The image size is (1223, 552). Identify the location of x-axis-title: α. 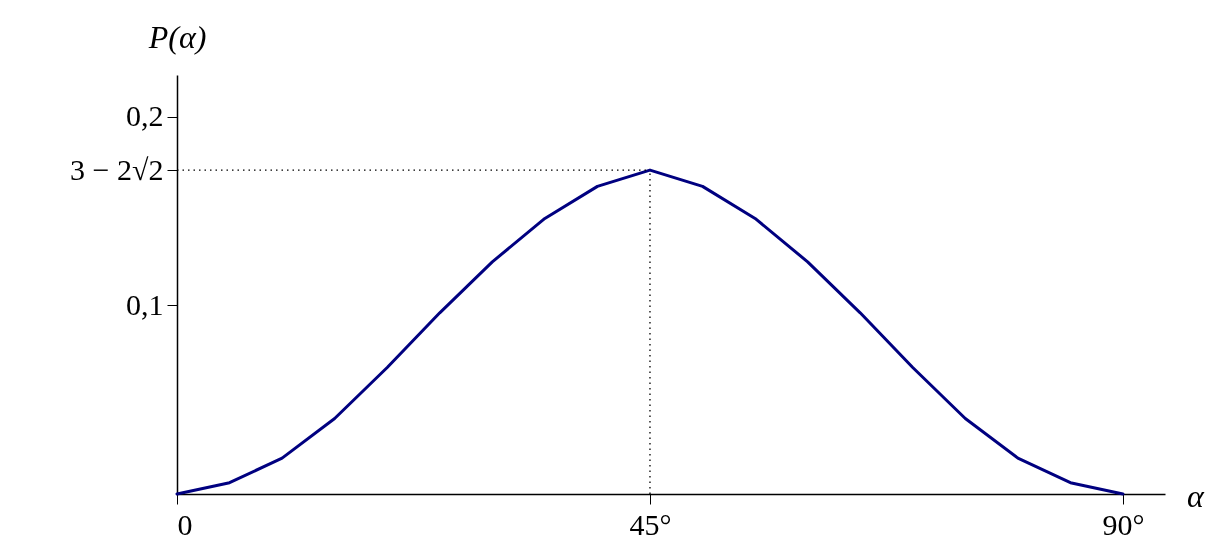
(1196, 495).